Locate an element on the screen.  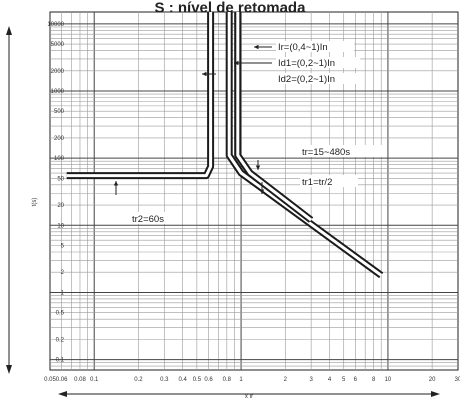
x-tick-label: 0.5 is located at coordinates (197, 380).